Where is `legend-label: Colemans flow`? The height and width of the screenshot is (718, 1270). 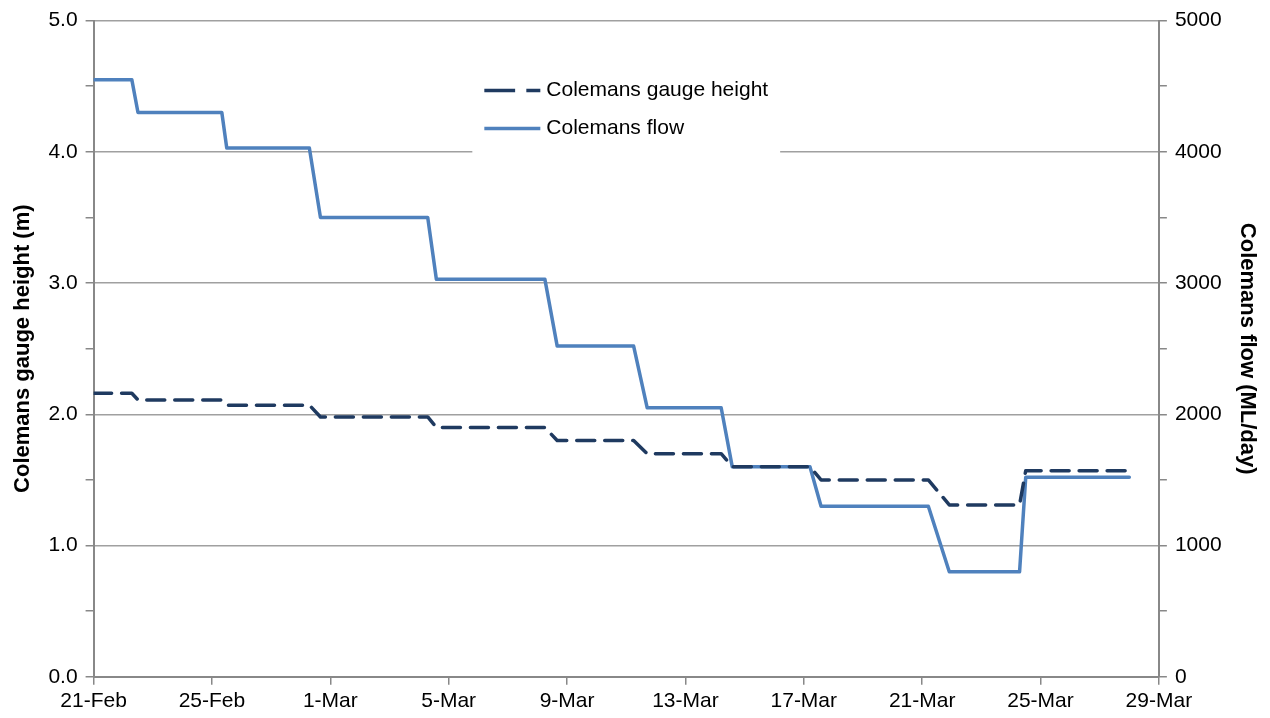
legend-label: Colemans flow is located at coordinates (615, 127).